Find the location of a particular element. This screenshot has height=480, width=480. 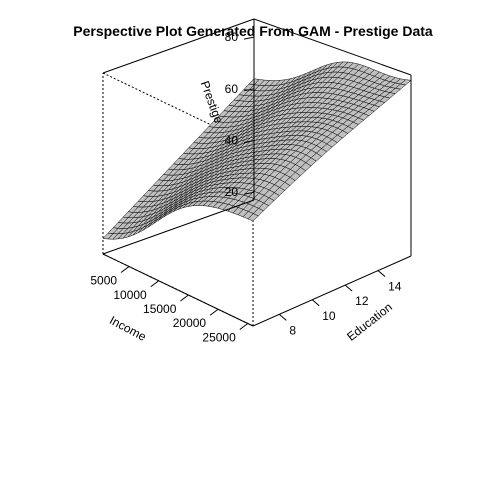

x-tick-label: 20000 is located at coordinates (190, 323).